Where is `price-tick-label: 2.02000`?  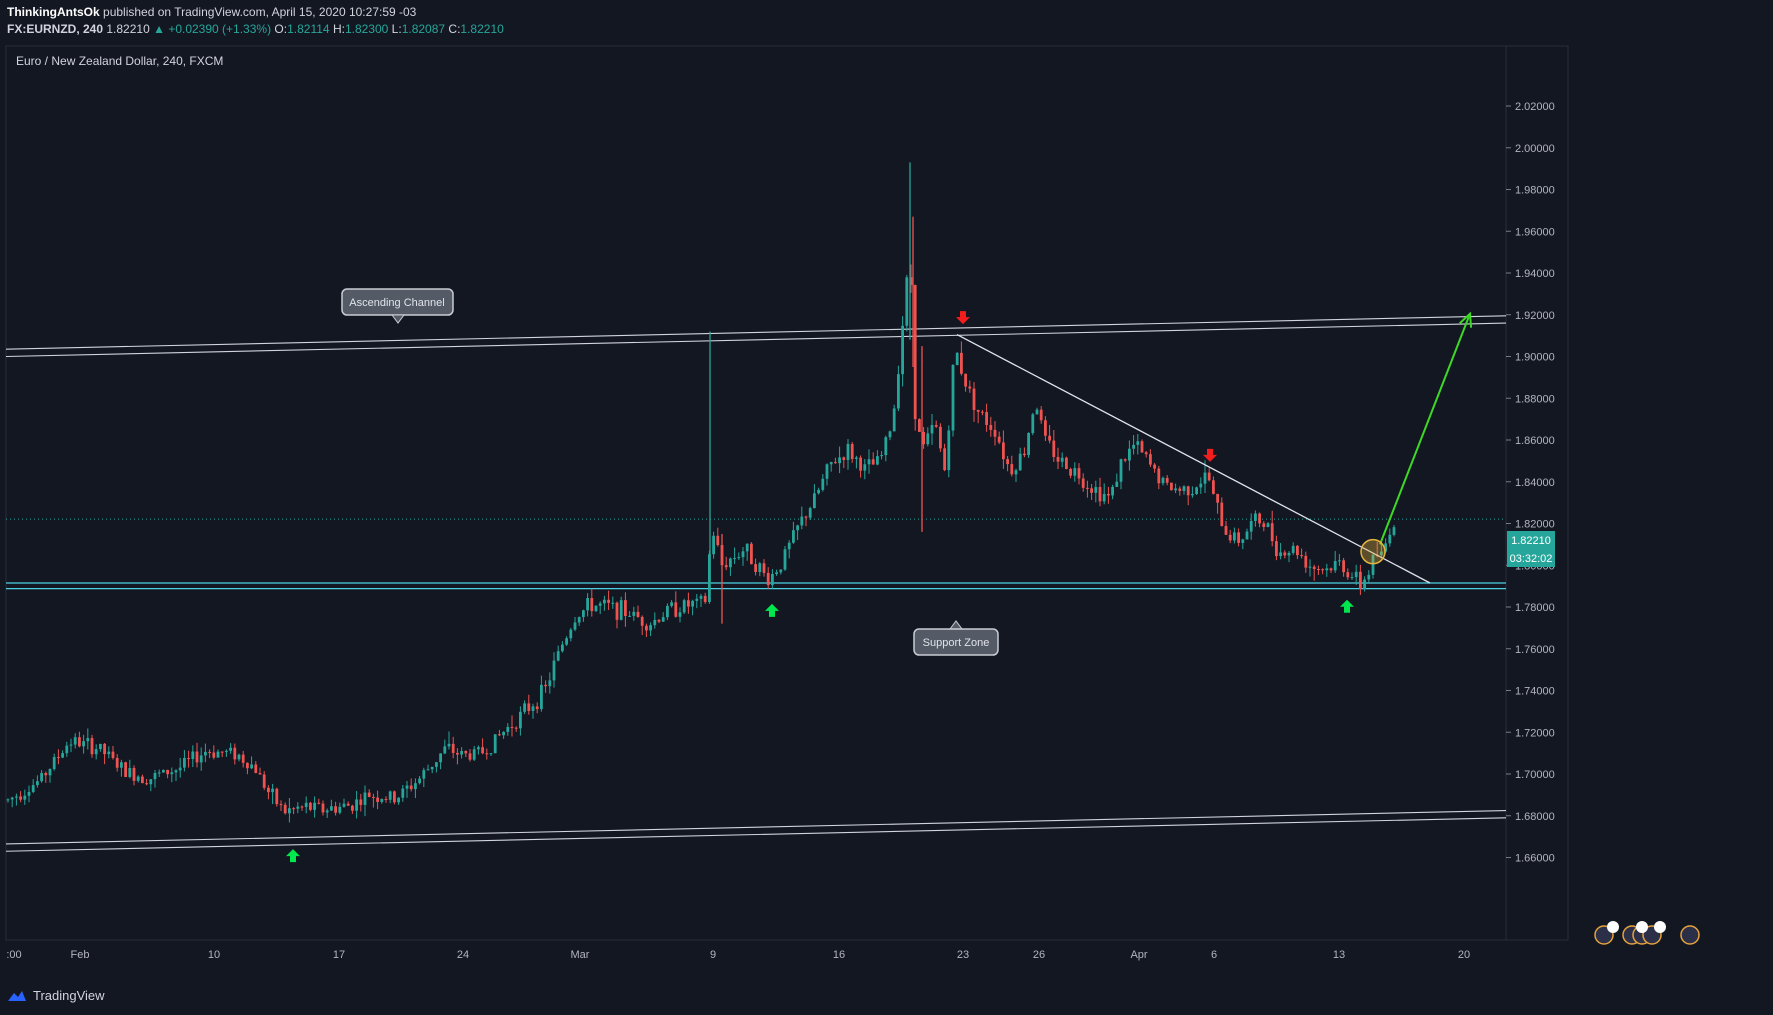
price-tick-label: 2.02000 is located at coordinates (1535, 107).